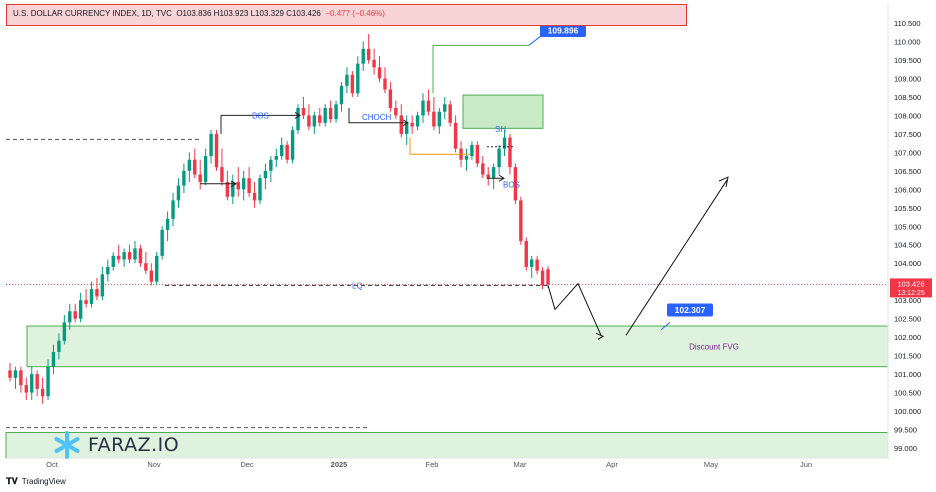 This screenshot has height=492, width=936. What do you see at coordinates (439, 146) in the screenshot?
I see `orange-level` at bounding box center [439, 146].